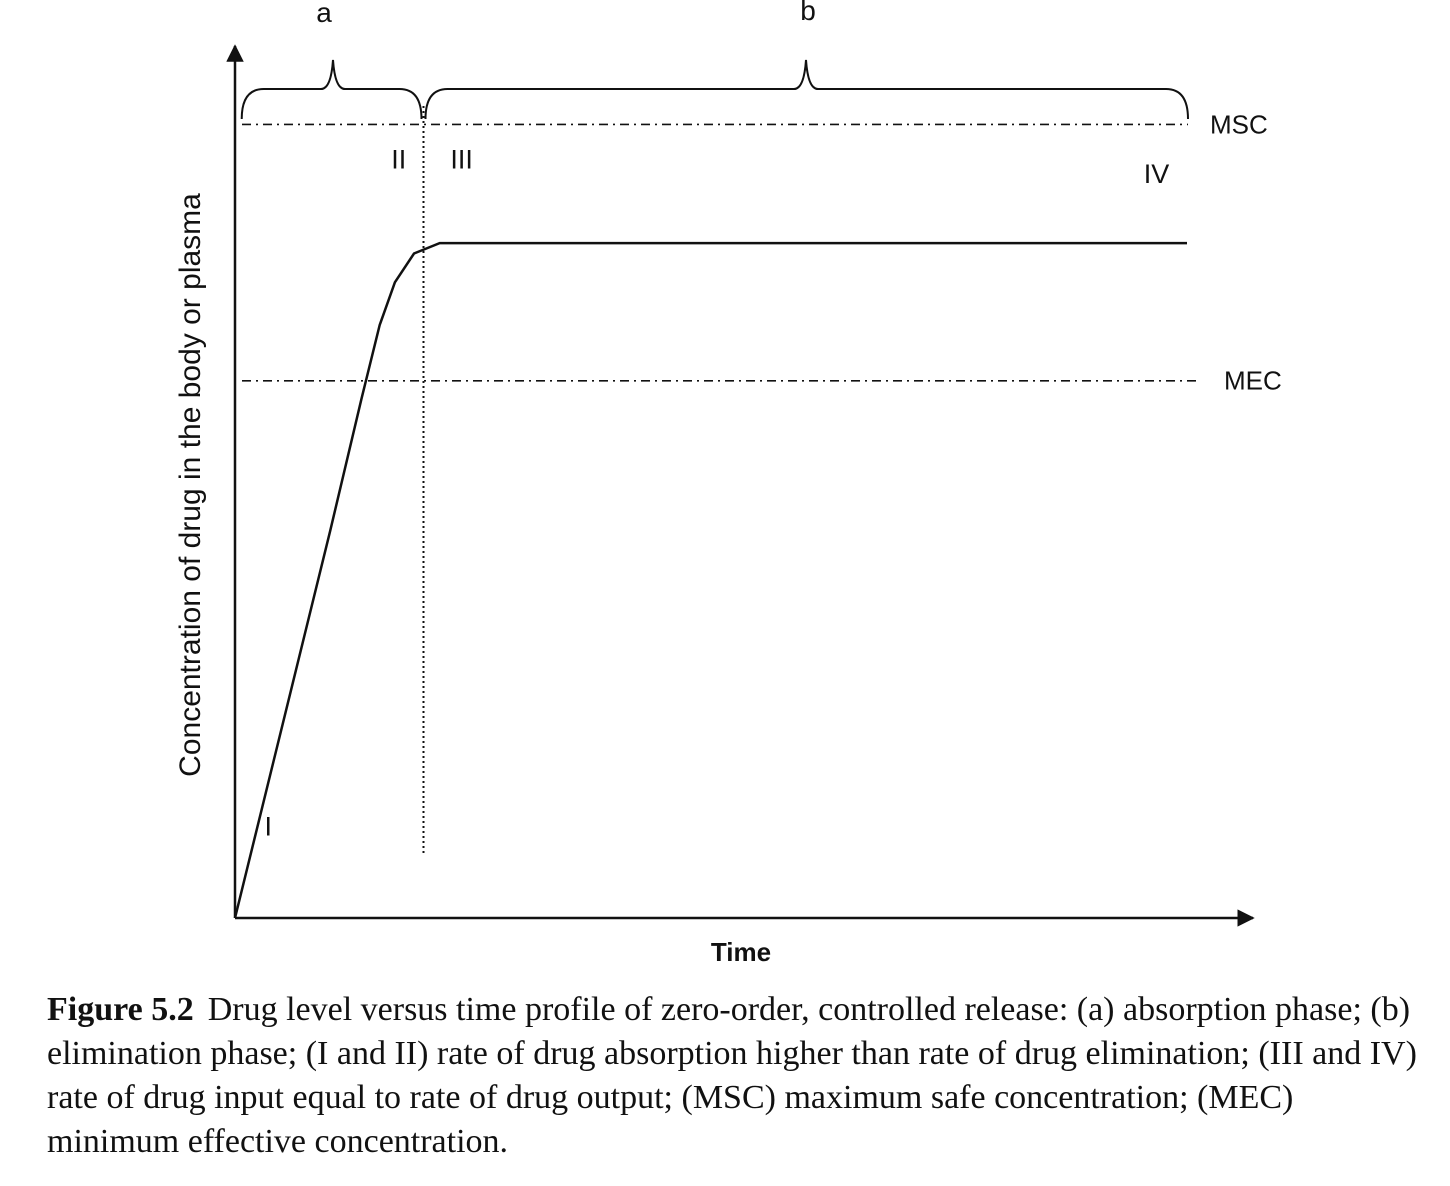 Image resolution: width=1450 pixels, height=1186 pixels. I want to click on phase-a-brace, so click(331, 89).